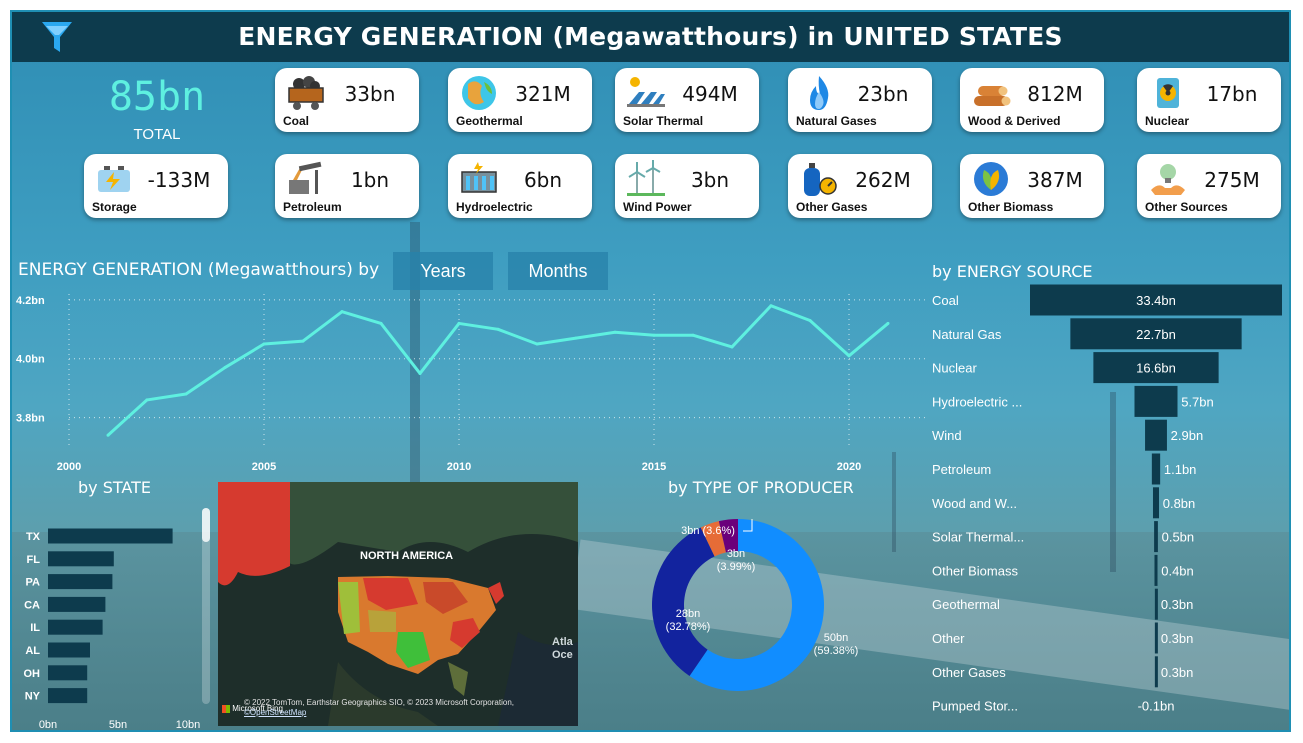  What do you see at coordinates (1180, 469) in the screenshot?
I see `source-value-label: 1.1bn` at bounding box center [1180, 469].